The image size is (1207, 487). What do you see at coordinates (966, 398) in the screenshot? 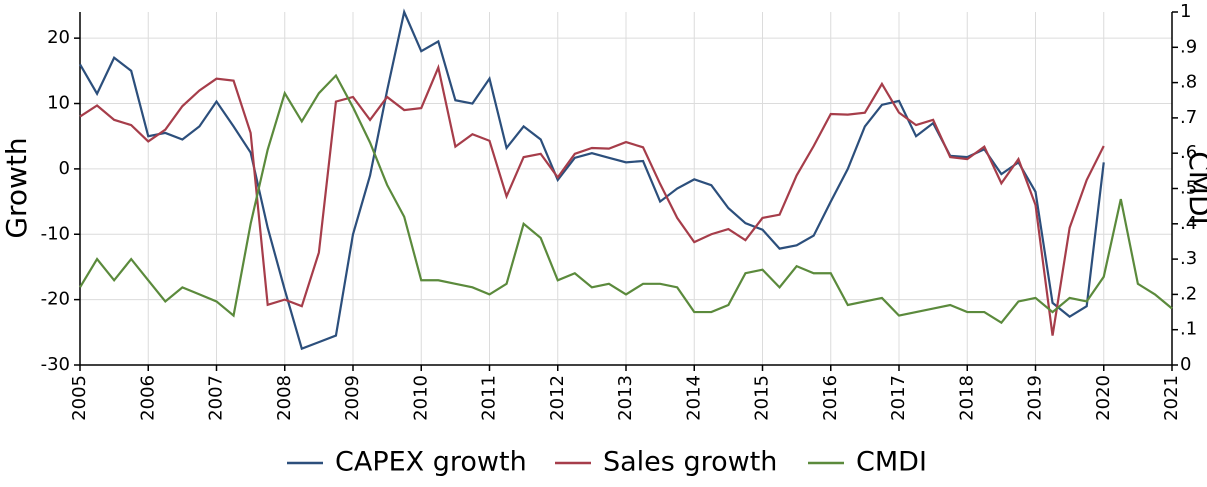
I see `x-tick-label: 2018` at bounding box center [966, 398].